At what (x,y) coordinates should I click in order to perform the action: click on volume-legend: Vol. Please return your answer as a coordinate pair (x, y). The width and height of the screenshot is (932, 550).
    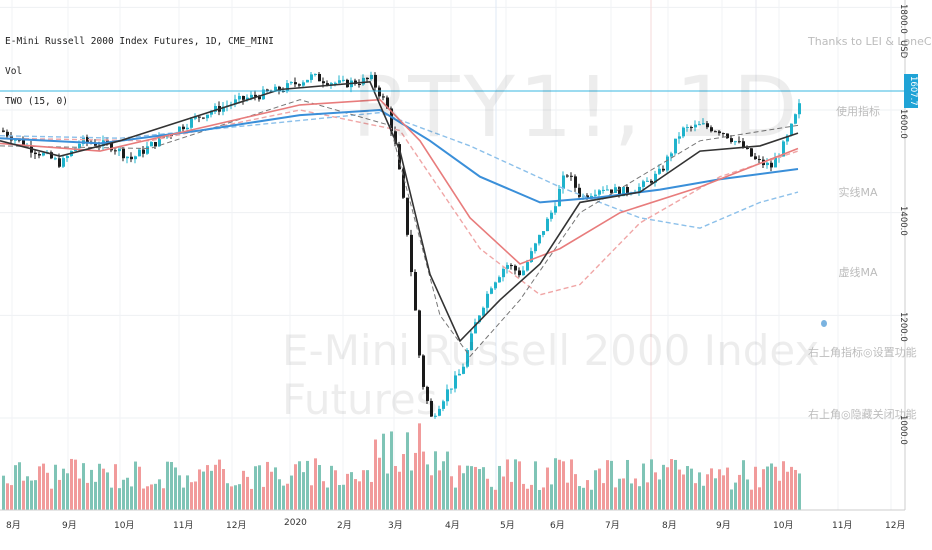
    Looking at the image, I should click on (14, 71).